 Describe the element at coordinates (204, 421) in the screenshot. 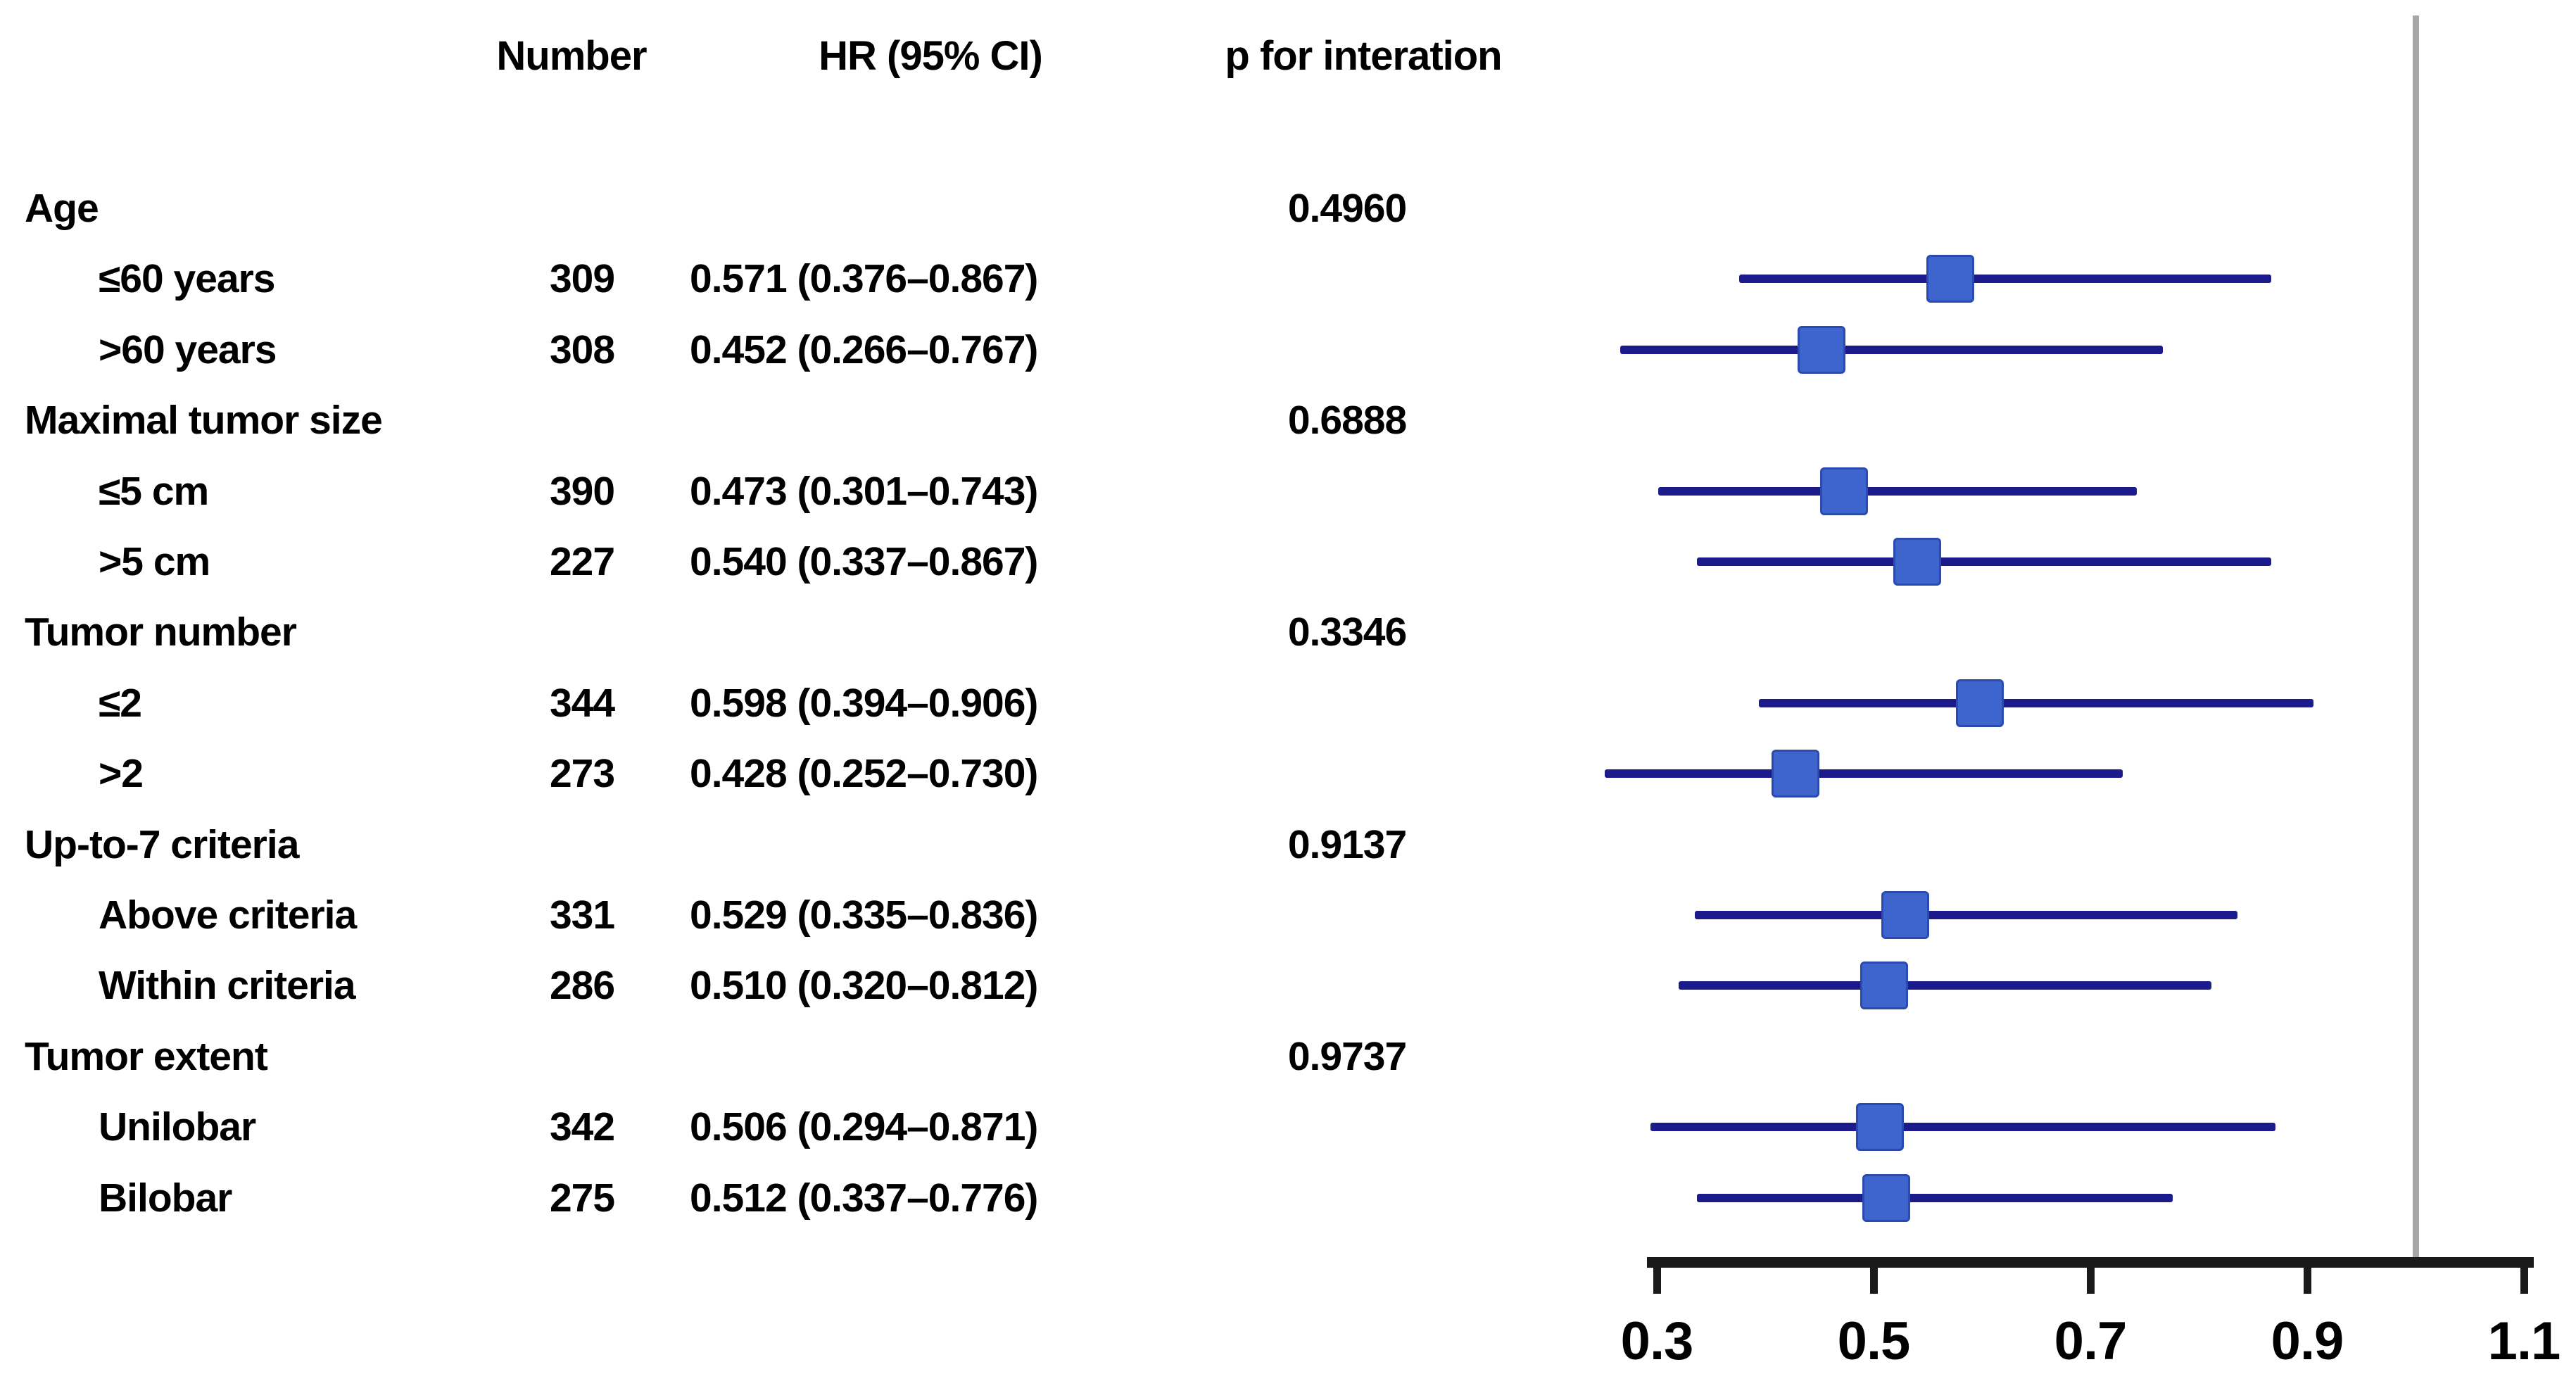

I see `group-label: Maximal tumor size` at that location.